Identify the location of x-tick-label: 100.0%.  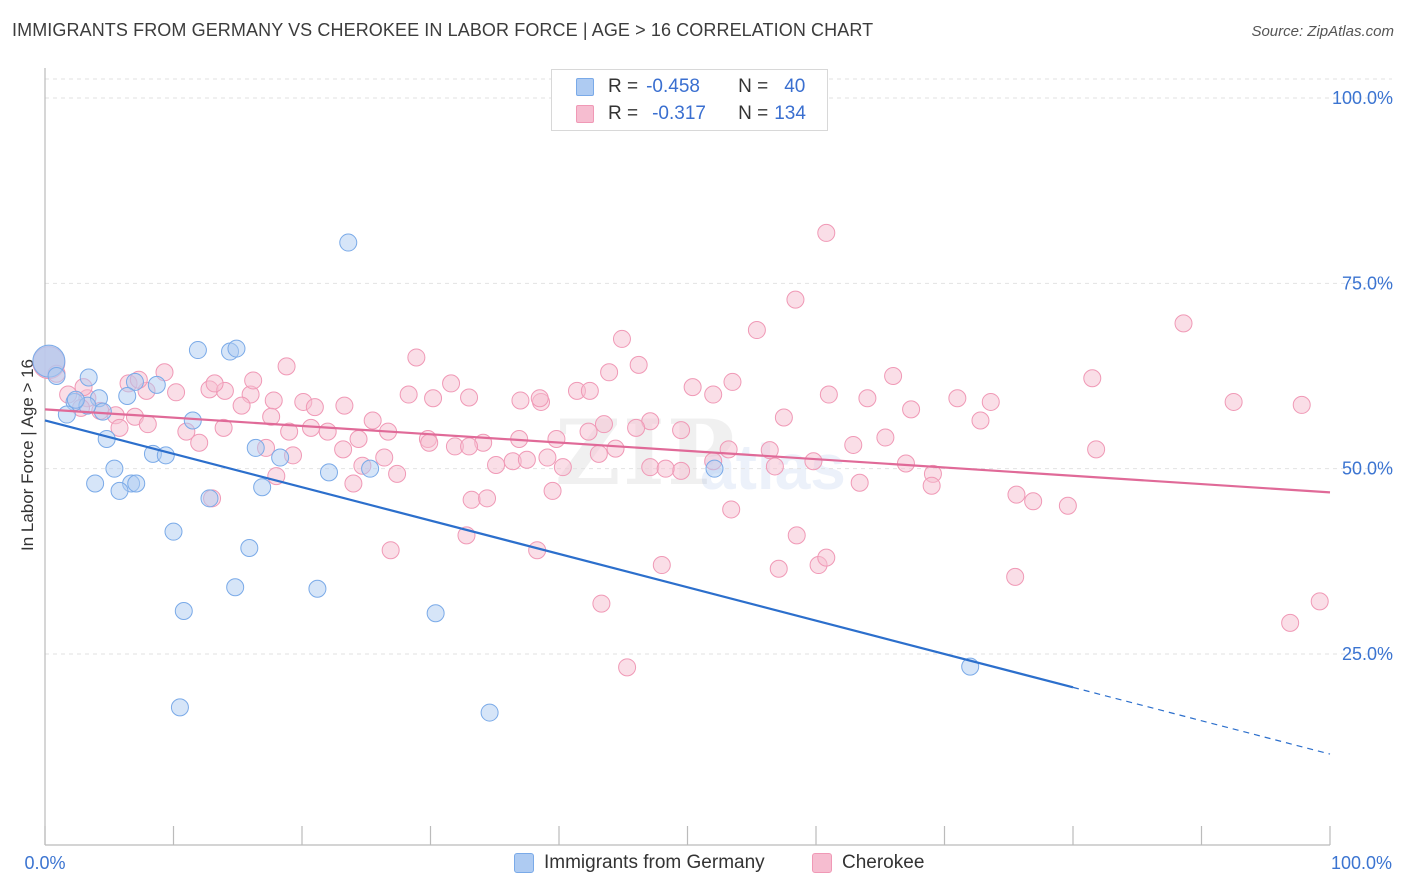
(1361, 863).